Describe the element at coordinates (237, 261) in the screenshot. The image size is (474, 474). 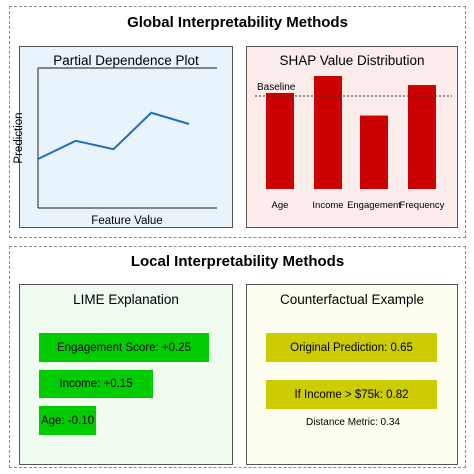
I see `local-section-title: Local Interpretability Methods` at that location.